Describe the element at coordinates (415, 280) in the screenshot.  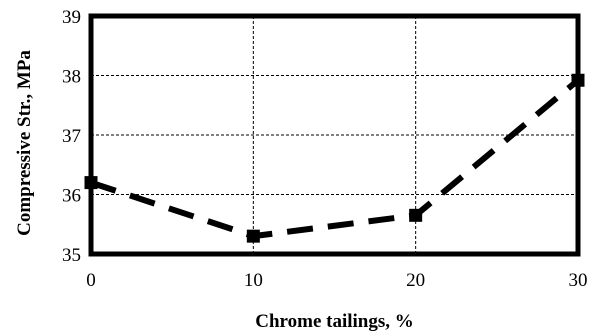
I see `x-tick-label: 20` at that location.